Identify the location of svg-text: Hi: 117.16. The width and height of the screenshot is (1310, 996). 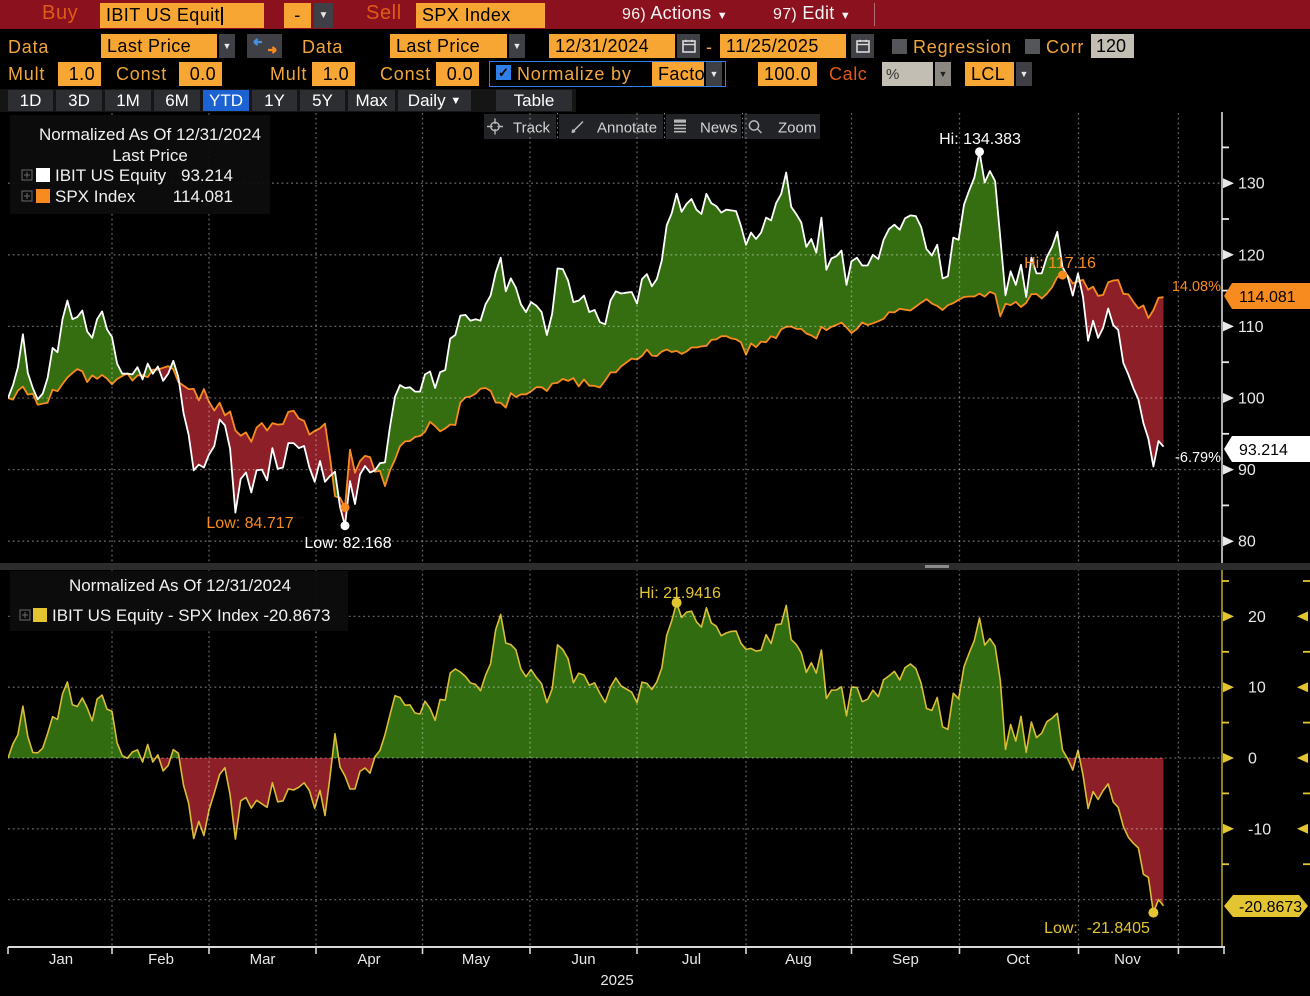
(1060, 263).